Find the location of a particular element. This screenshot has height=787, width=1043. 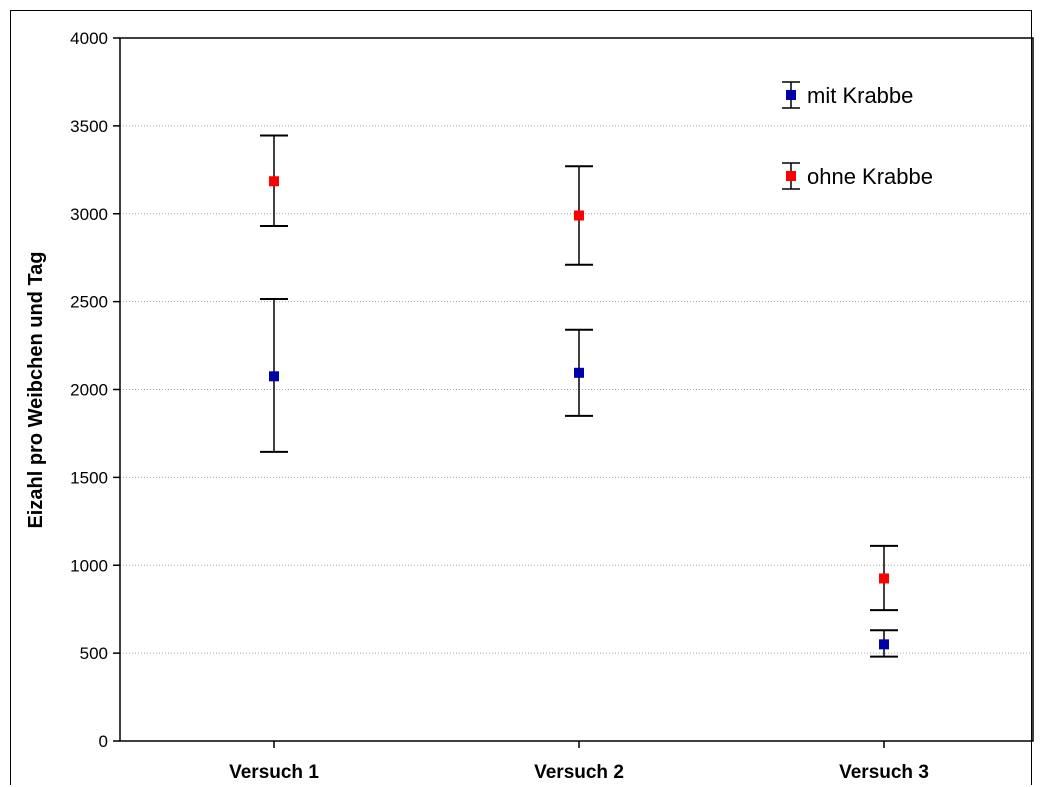

x-tick-label: Versuch 1 is located at coordinates (274, 772).